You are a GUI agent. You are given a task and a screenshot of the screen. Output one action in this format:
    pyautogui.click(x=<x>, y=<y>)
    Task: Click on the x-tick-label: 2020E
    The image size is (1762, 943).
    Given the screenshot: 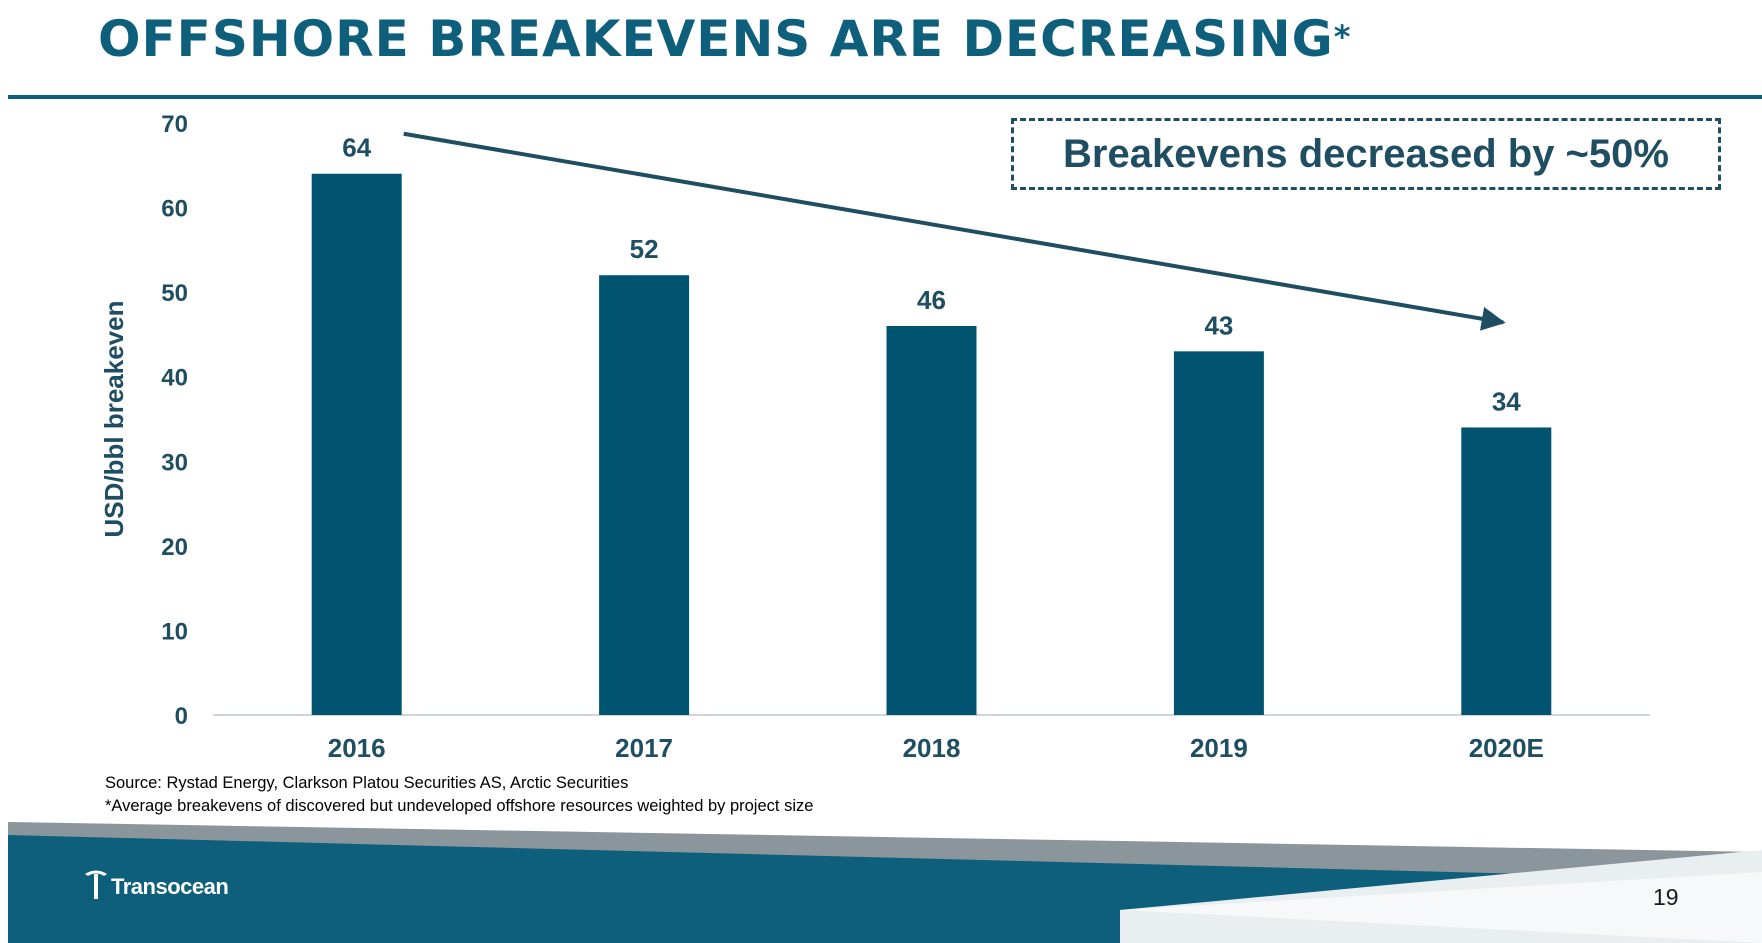 What is the action you would take?
    pyautogui.click(x=1506, y=748)
    